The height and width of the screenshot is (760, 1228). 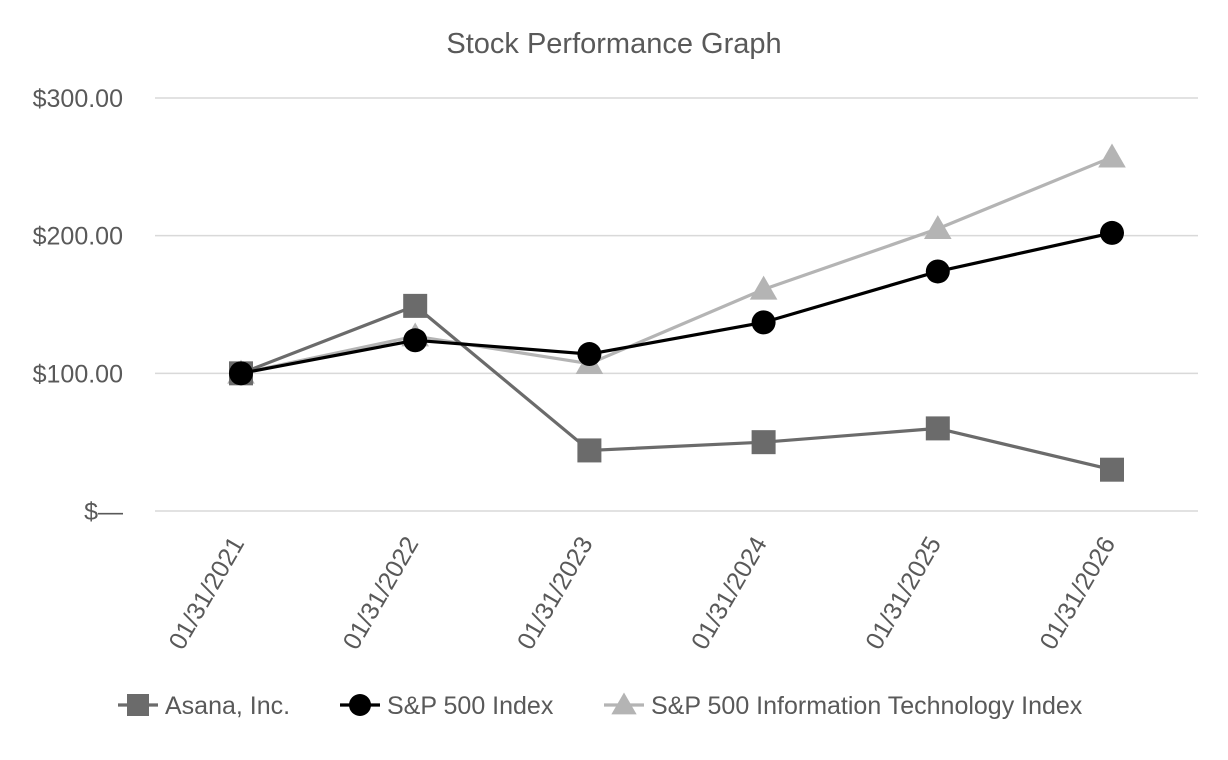 I want to click on legend-label: S&P 500 Index, so click(x=470, y=706).